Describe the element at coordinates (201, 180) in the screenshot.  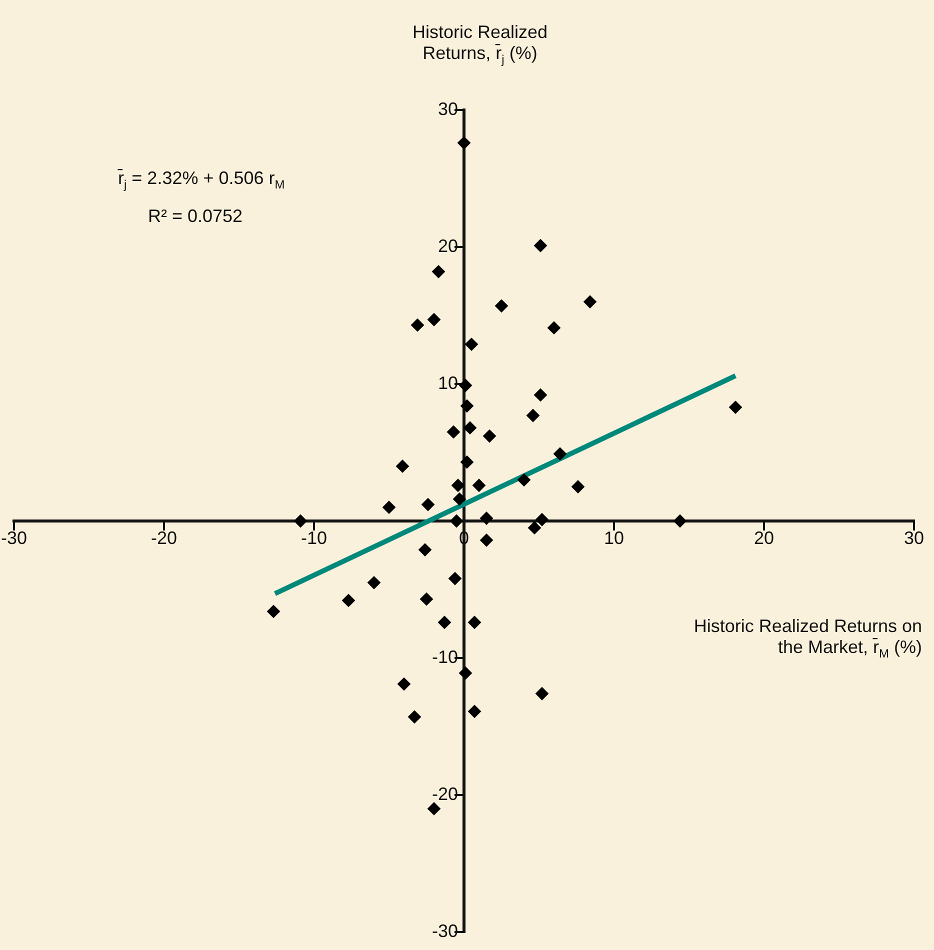
I see `annotation: r̄$_{j}$ = 2.32% + 0.506 r$_{M}$` at that location.